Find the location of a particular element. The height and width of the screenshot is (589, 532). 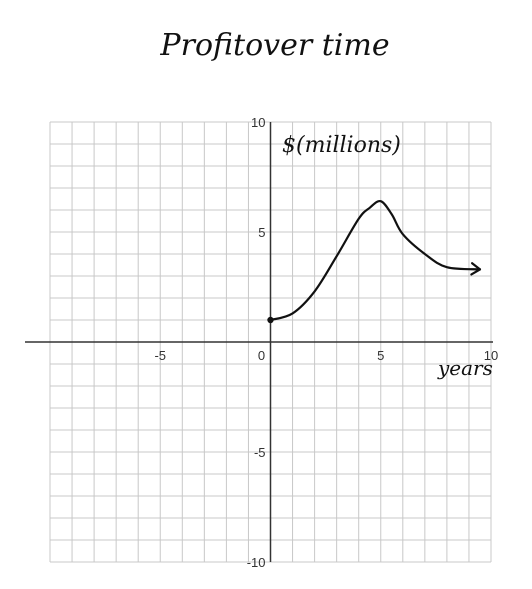

x-axis-label: years is located at coordinates (465, 368).